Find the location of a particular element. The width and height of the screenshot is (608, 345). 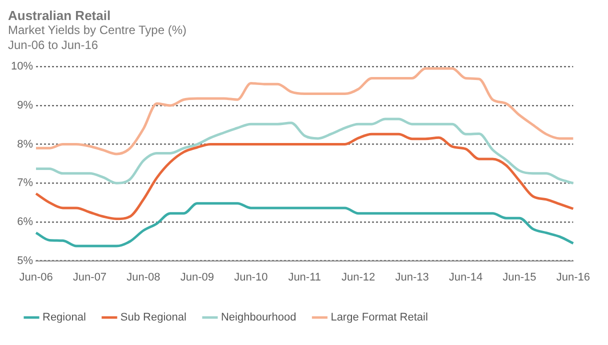

x-tick-label: Jun-11 is located at coordinates (305, 277).